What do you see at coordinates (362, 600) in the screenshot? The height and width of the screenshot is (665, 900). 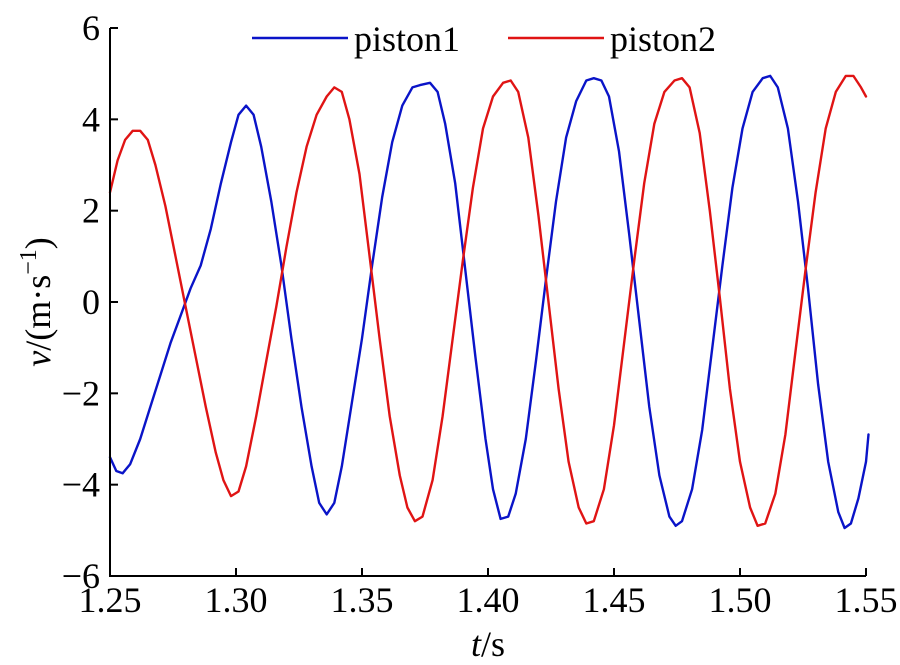 I see `x-tick-label: 1.35` at bounding box center [362, 600].